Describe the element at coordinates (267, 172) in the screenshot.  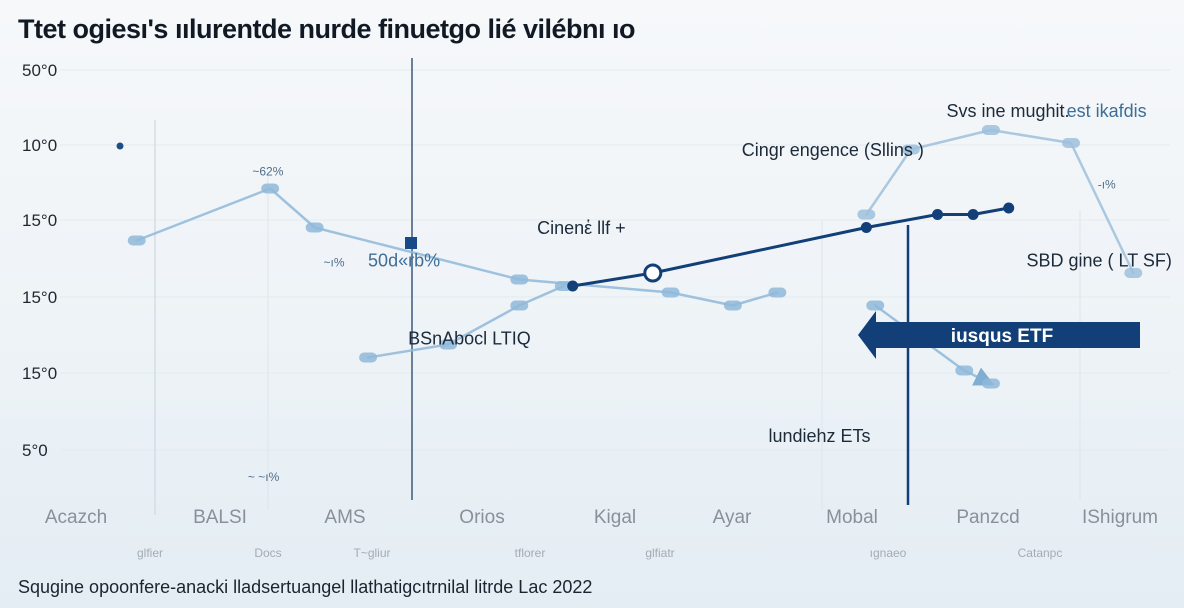
I see `annotation: ~62%` at that location.